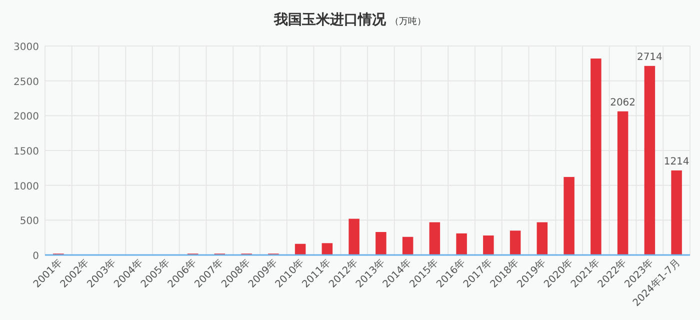 This screenshot has height=320, width=700. I want to click on y-tick-label: 1000, so click(26, 186).